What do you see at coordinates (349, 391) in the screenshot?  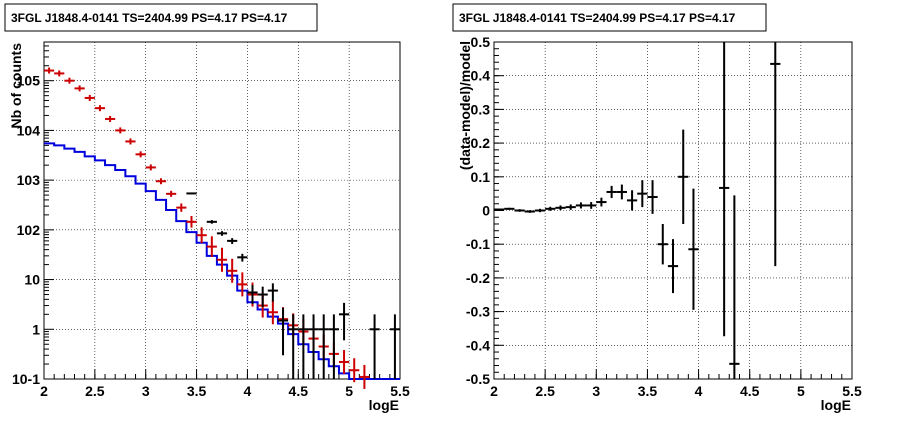 I see `counts-x-tick-label: 5` at bounding box center [349, 391].